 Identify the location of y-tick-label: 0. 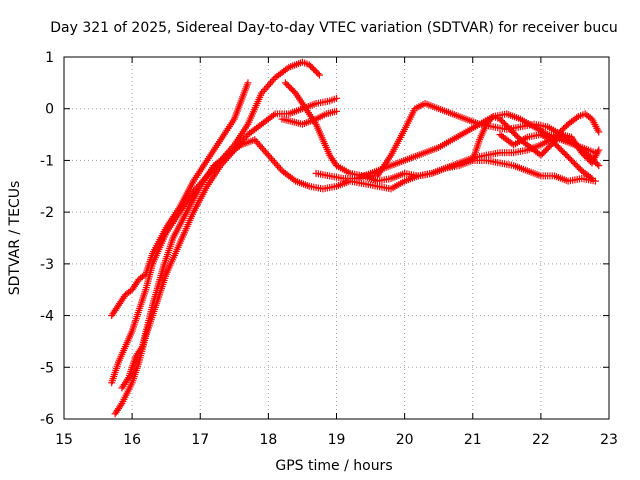
(49, 110).